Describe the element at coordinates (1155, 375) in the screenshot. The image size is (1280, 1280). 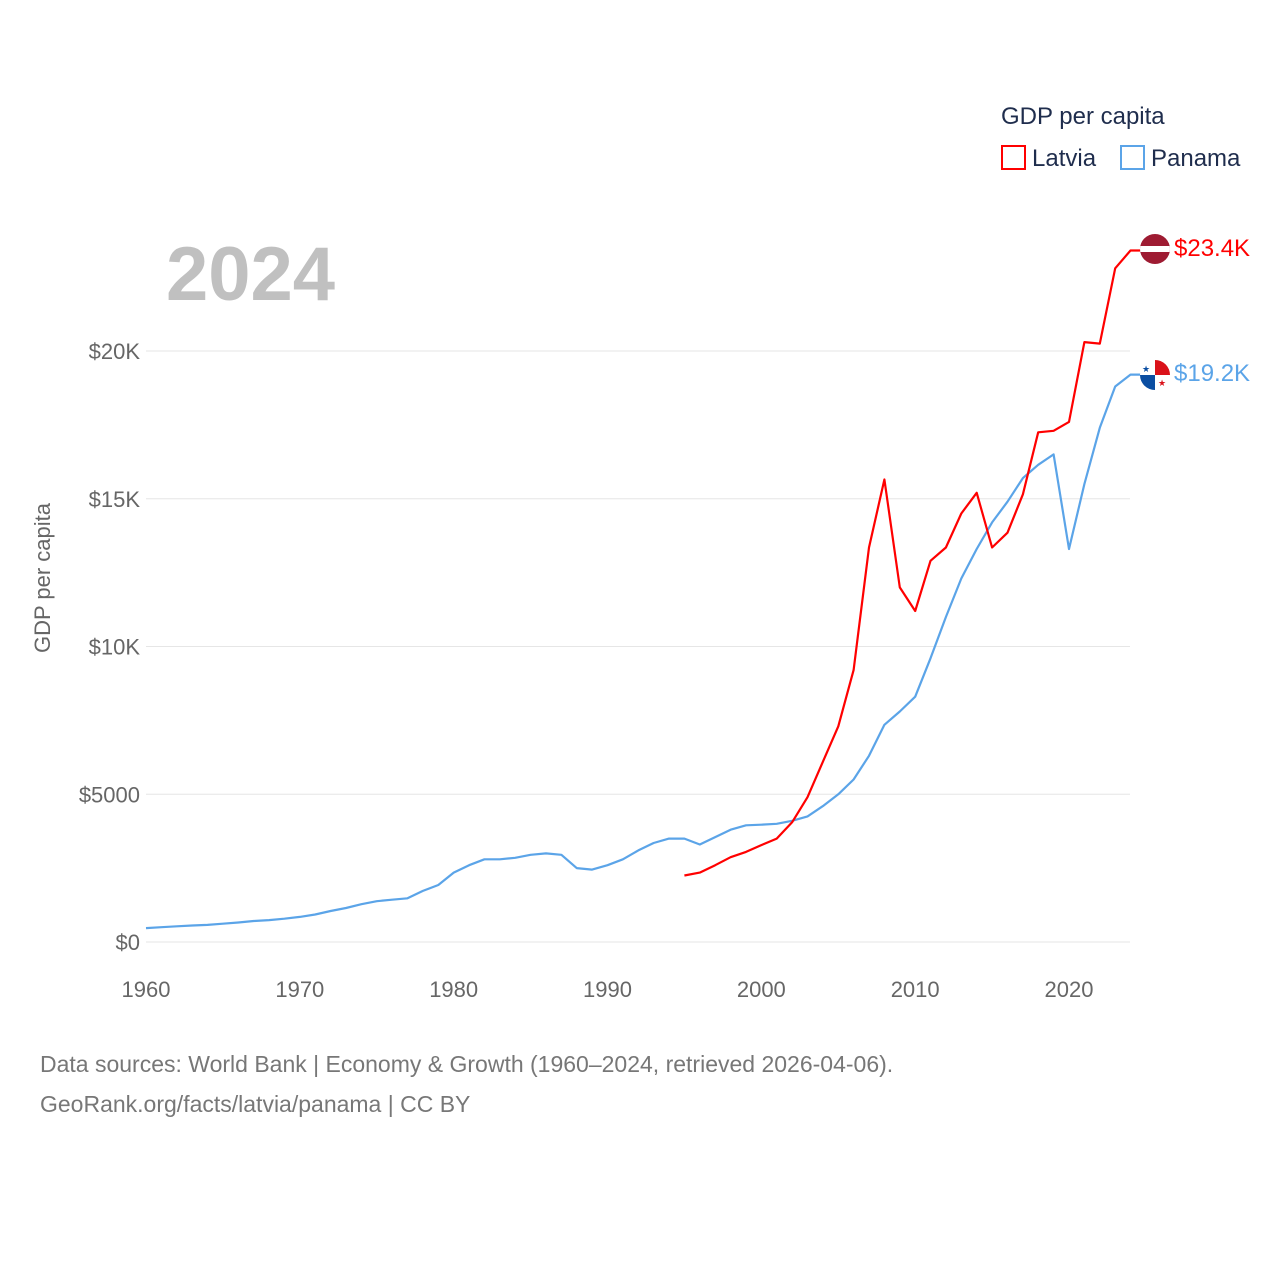
I see `panama-flag-icon: ★ ★` at that location.